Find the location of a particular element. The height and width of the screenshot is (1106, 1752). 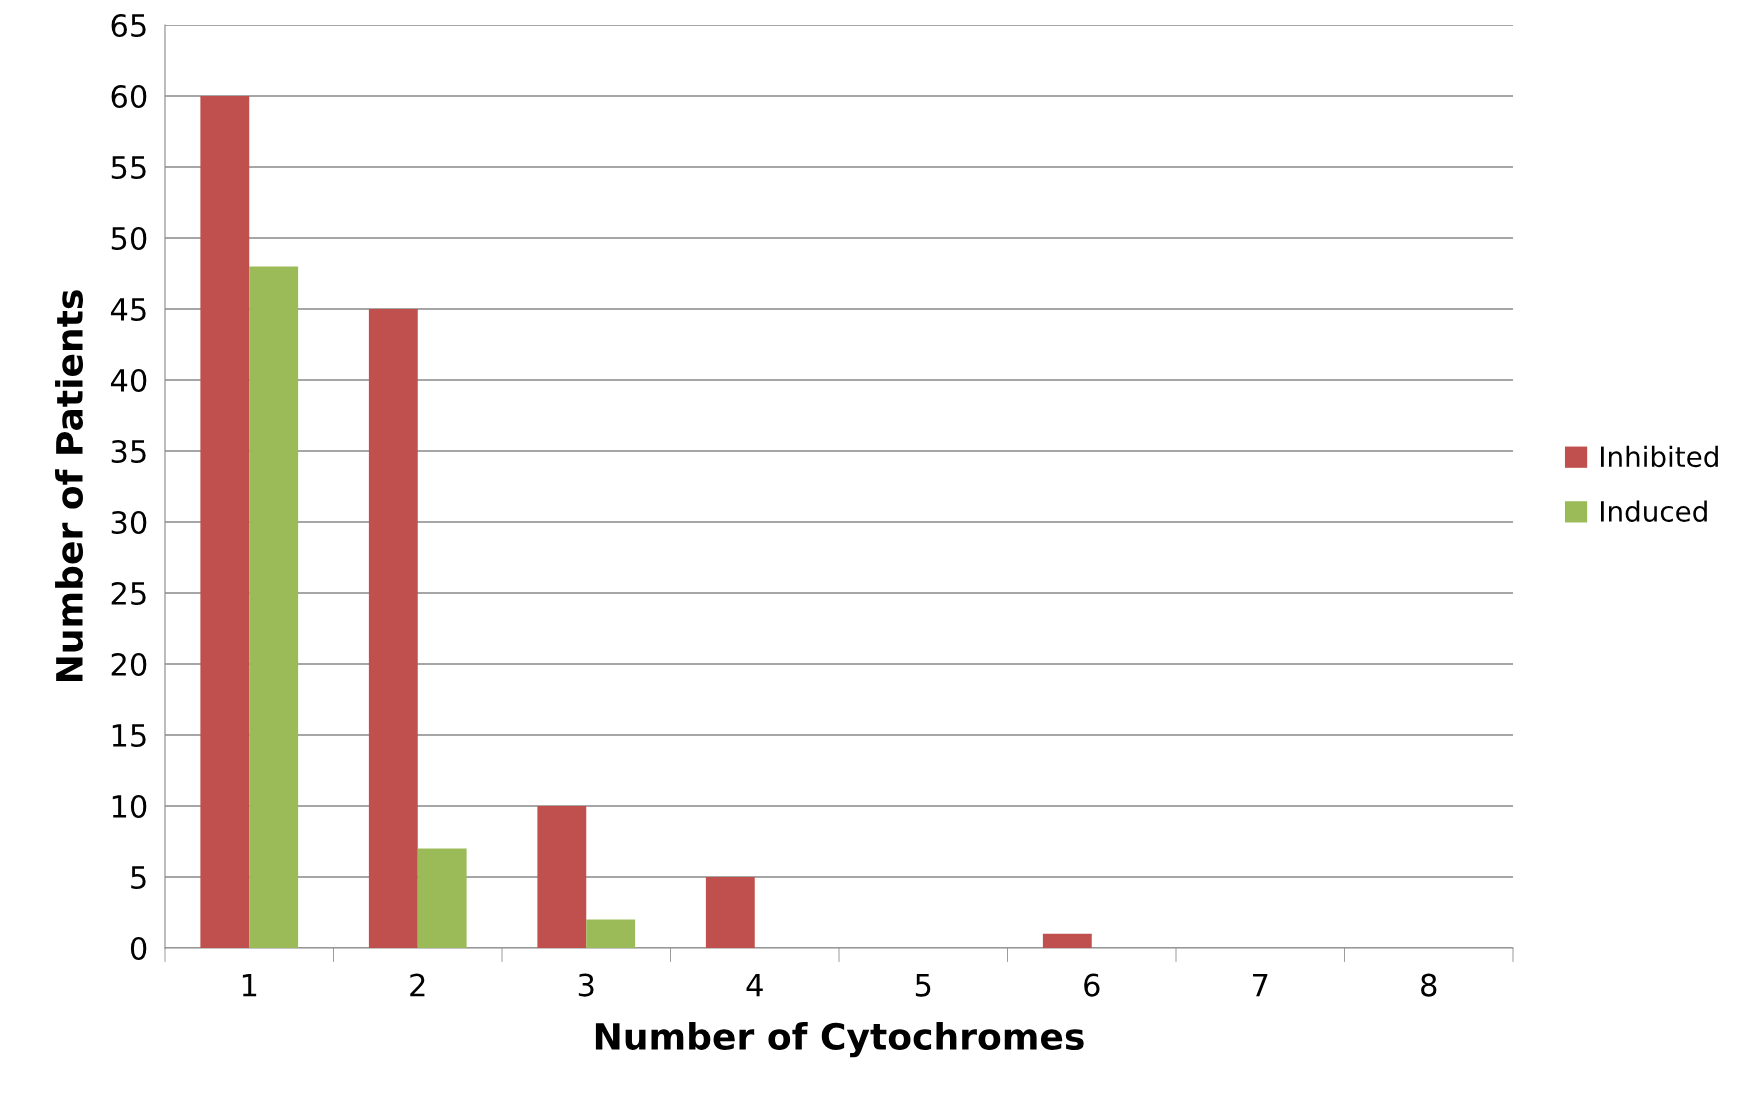

x-tick-label: 7 is located at coordinates (1260, 985).